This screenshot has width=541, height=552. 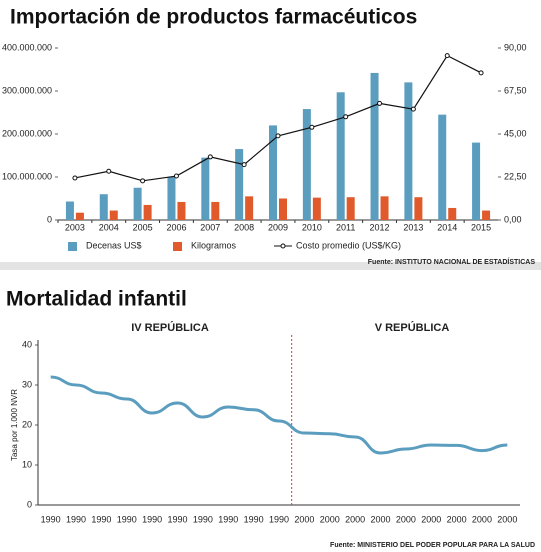 What do you see at coordinates (278, 227) in the screenshot?
I see `x-tick-label: 2009` at bounding box center [278, 227].